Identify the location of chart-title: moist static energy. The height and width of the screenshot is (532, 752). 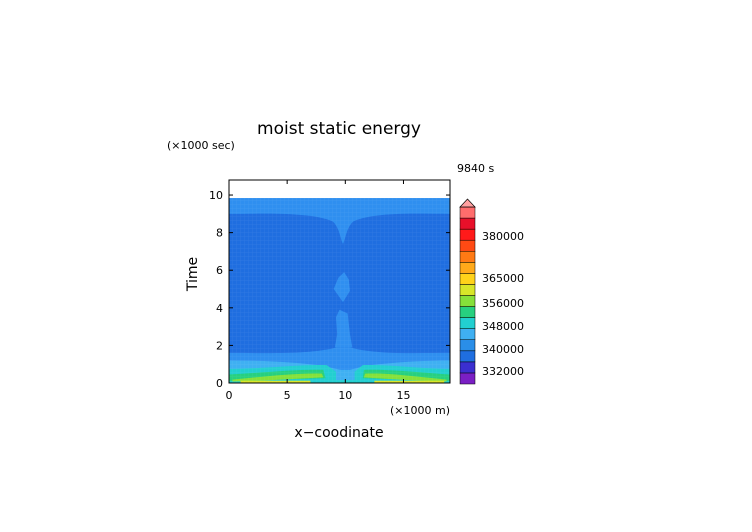
(339, 129).